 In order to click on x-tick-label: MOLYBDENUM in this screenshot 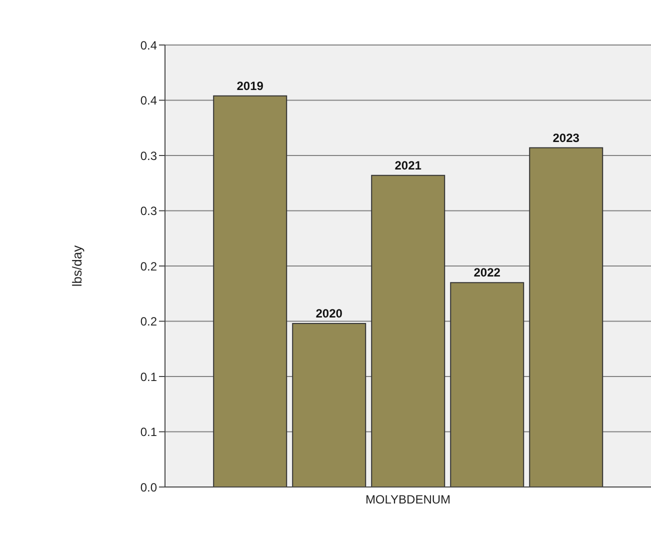, I will do `click(408, 499)`.